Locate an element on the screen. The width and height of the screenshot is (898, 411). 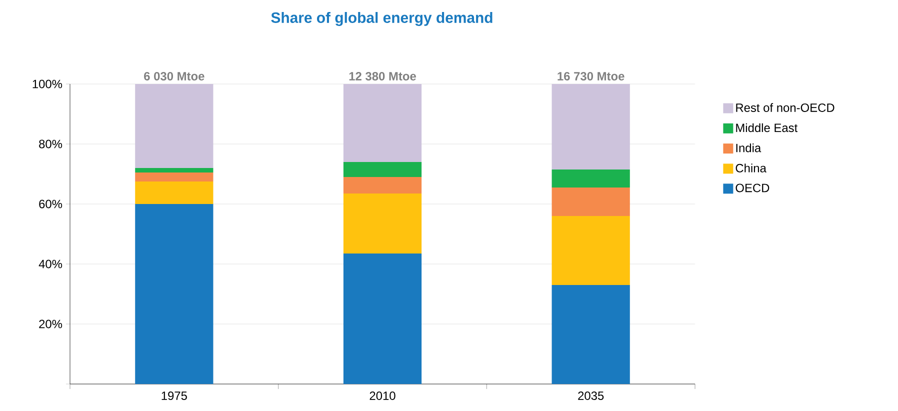
legend-label: India is located at coordinates (749, 147).